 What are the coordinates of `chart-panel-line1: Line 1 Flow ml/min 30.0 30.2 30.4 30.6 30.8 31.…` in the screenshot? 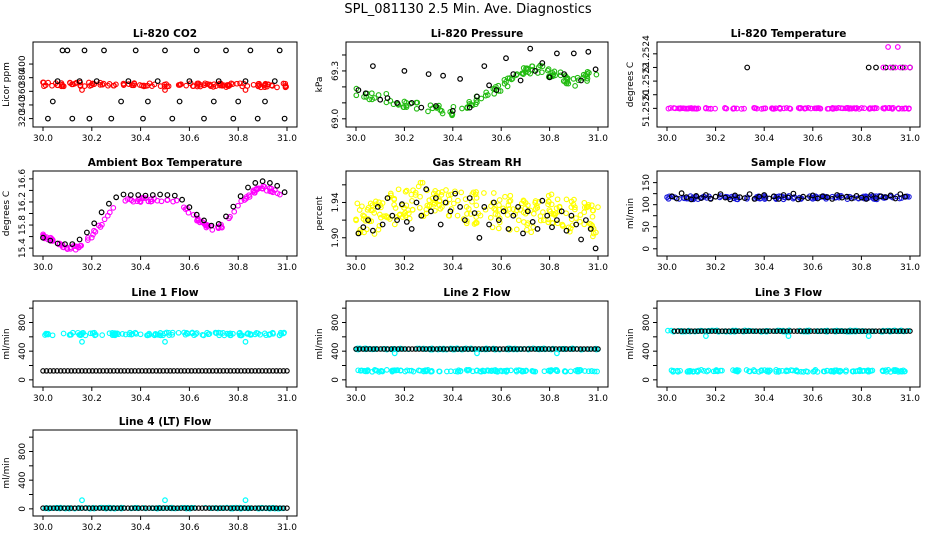 It's located at (150, 345).